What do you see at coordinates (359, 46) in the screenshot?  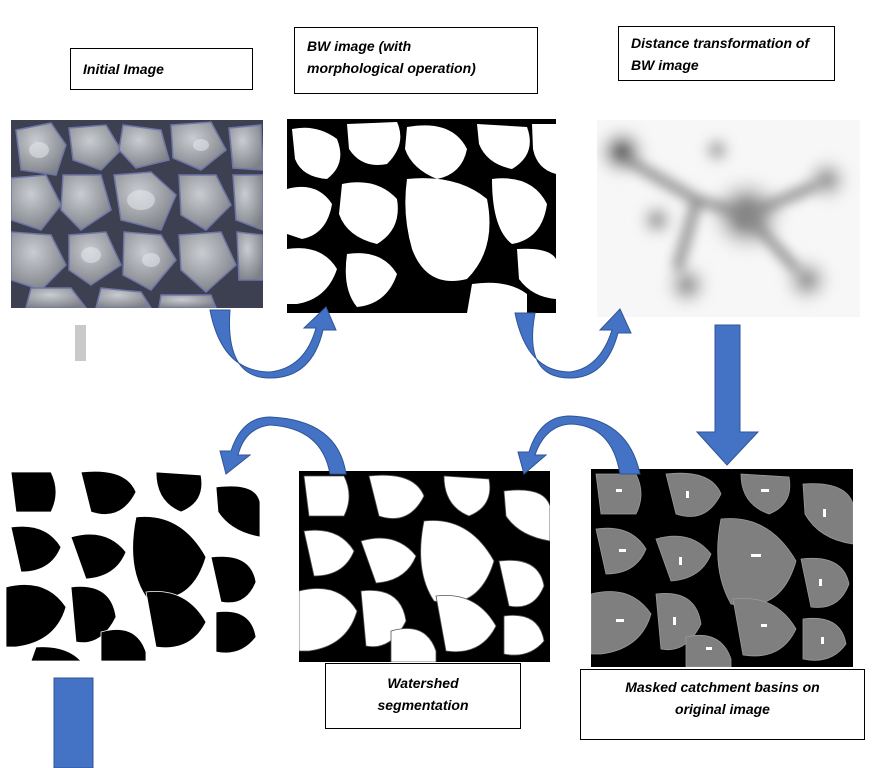 I see `label-bw-line1: BW image (with` at bounding box center [359, 46].